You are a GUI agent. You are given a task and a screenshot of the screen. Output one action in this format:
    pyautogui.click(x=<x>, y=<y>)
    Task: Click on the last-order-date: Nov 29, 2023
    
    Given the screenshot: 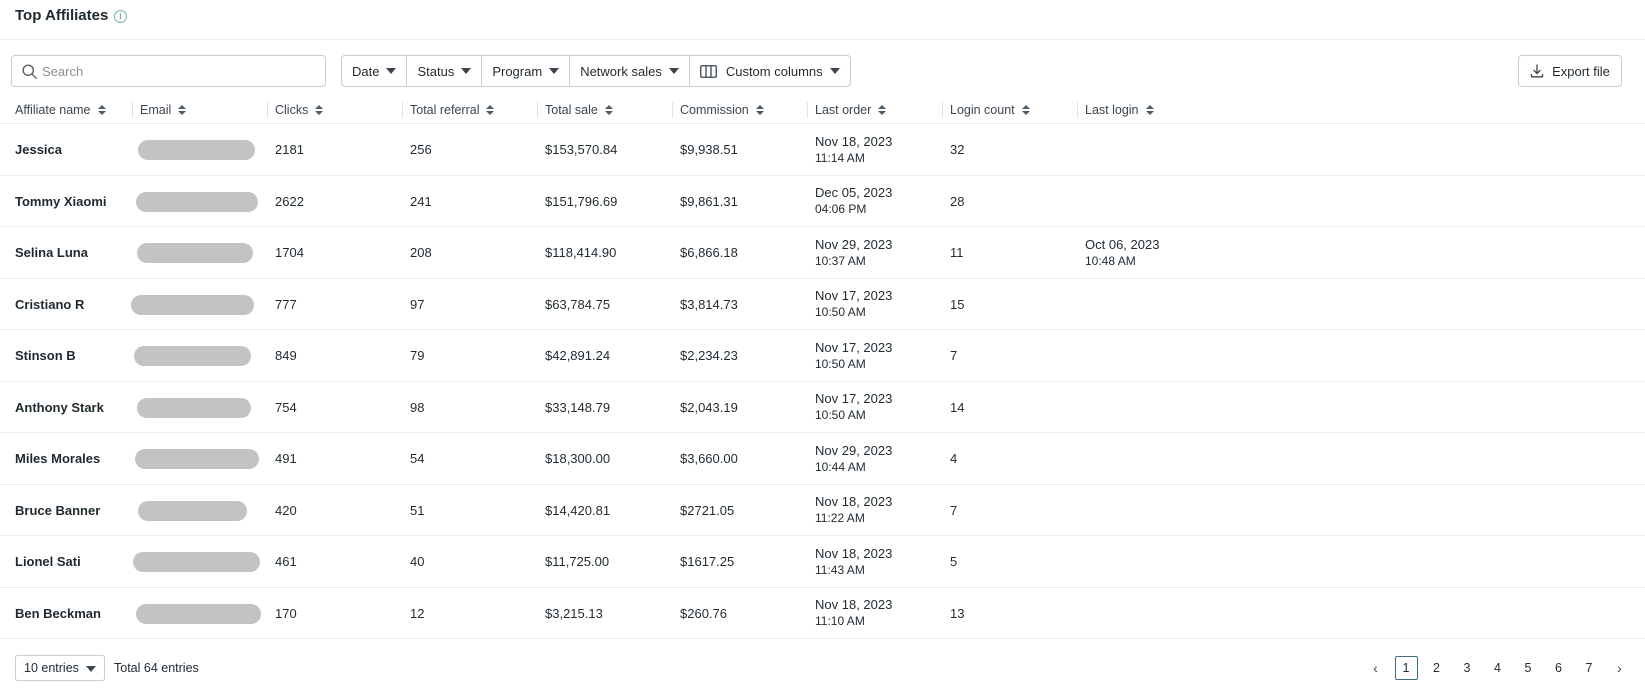 What is the action you would take?
    pyautogui.click(x=854, y=244)
    